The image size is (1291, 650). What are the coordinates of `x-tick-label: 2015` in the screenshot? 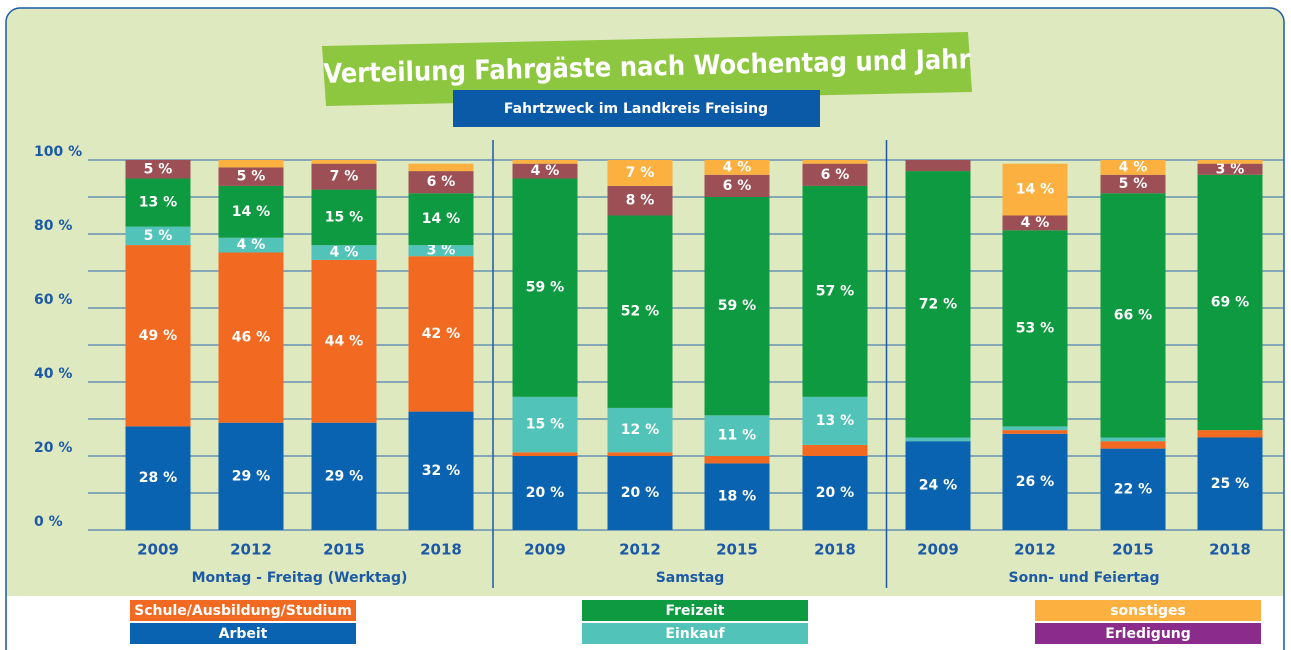 It's located at (344, 550).